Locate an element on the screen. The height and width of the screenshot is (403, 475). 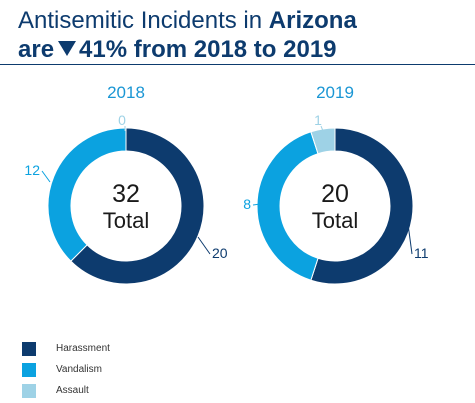
title-prefix: Antisemitic Incidents in is located at coordinates (143, 20).